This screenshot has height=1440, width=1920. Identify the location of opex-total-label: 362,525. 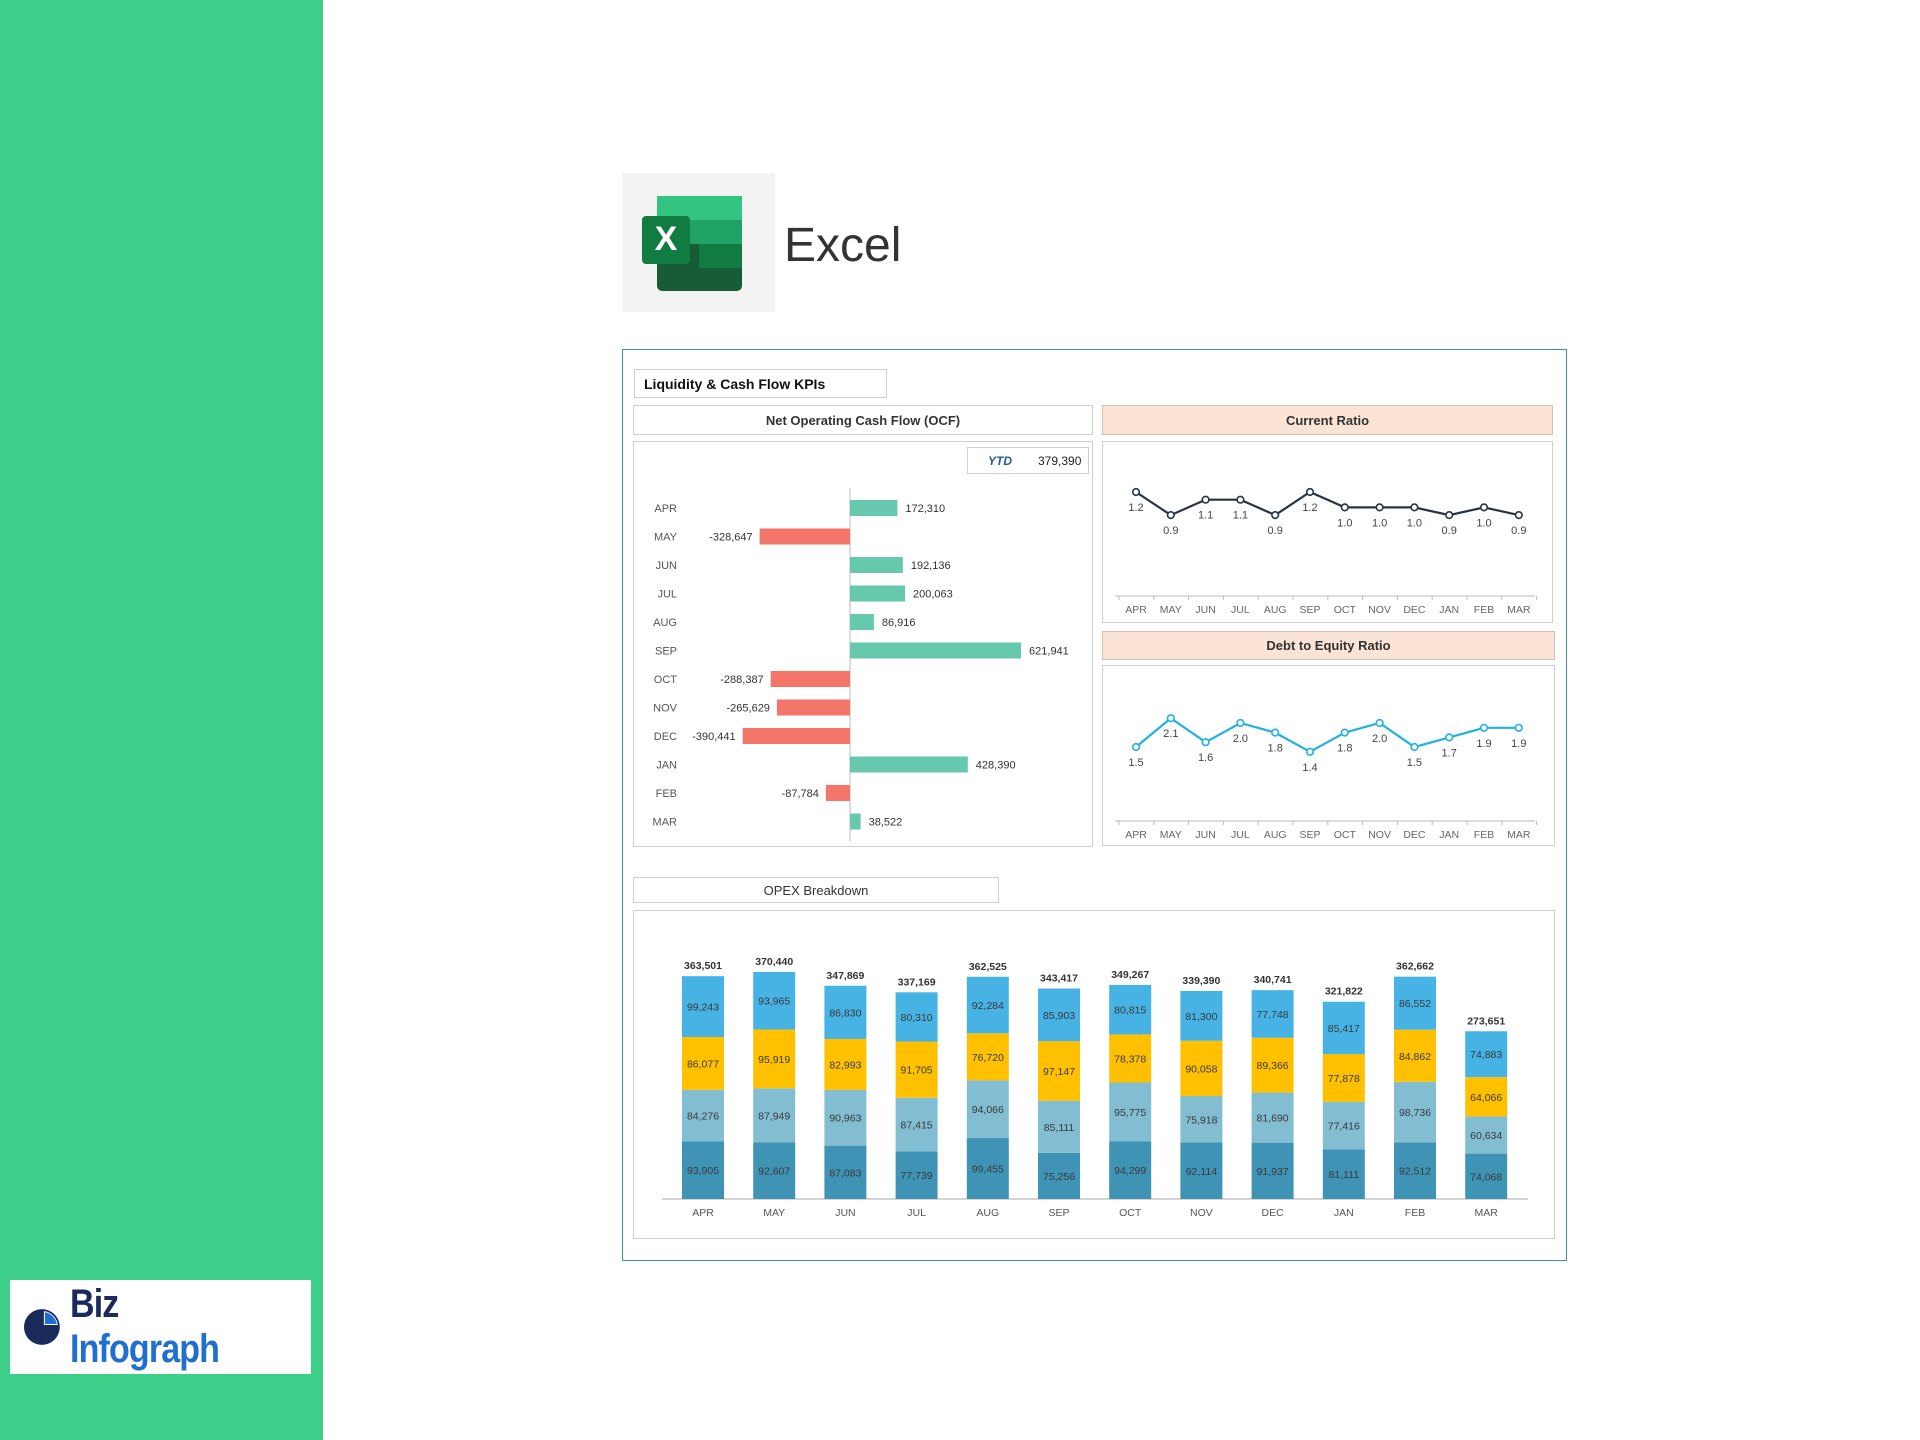
(988, 967).